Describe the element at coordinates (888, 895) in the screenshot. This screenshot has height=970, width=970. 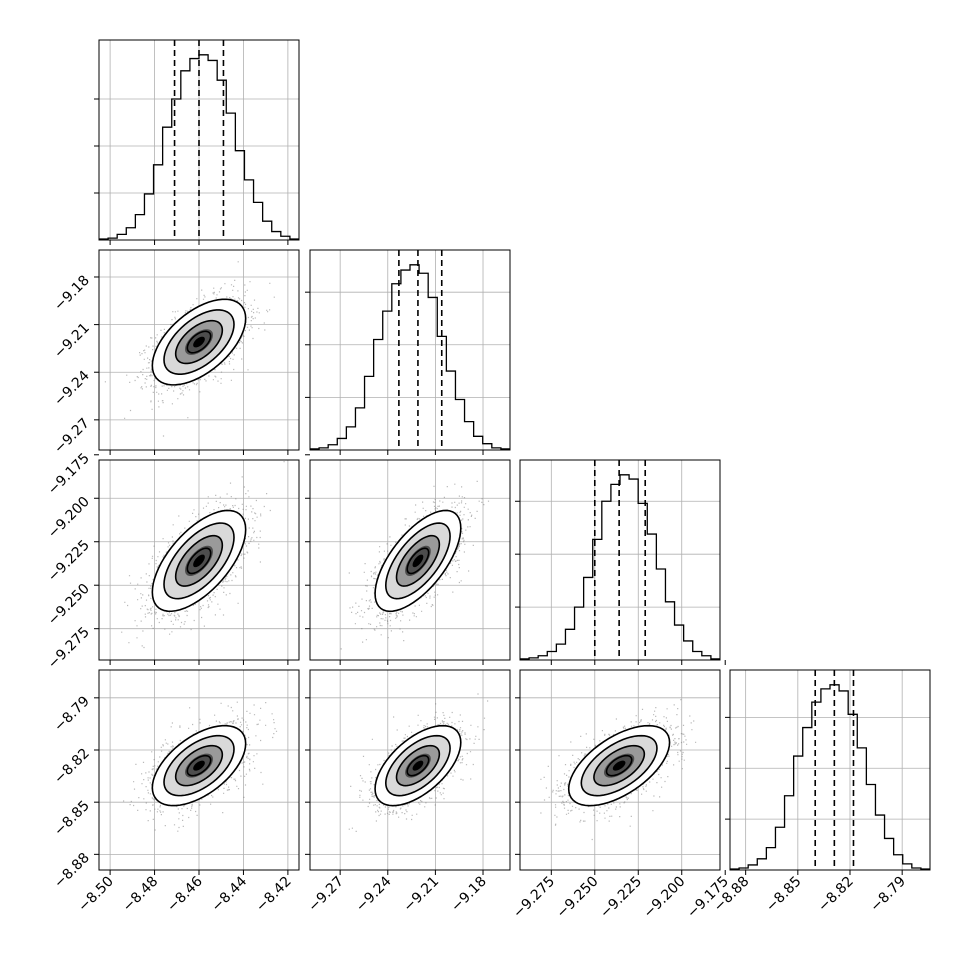
I see `x-tick-label: −8.79` at that location.